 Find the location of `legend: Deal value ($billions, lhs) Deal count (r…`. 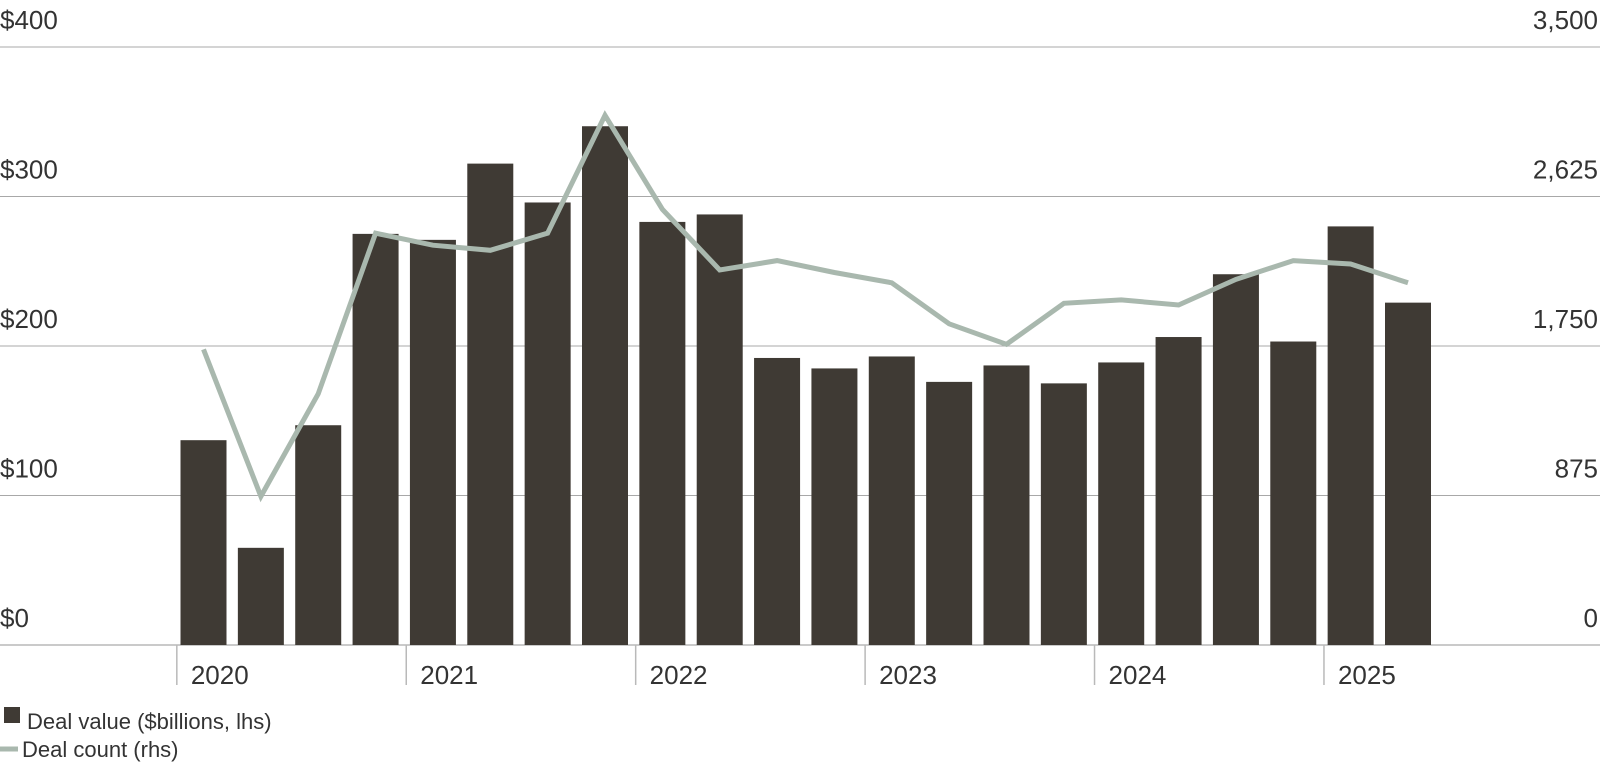

legend: Deal value ($billions, lhs) Deal count (r… is located at coordinates (136, 734).